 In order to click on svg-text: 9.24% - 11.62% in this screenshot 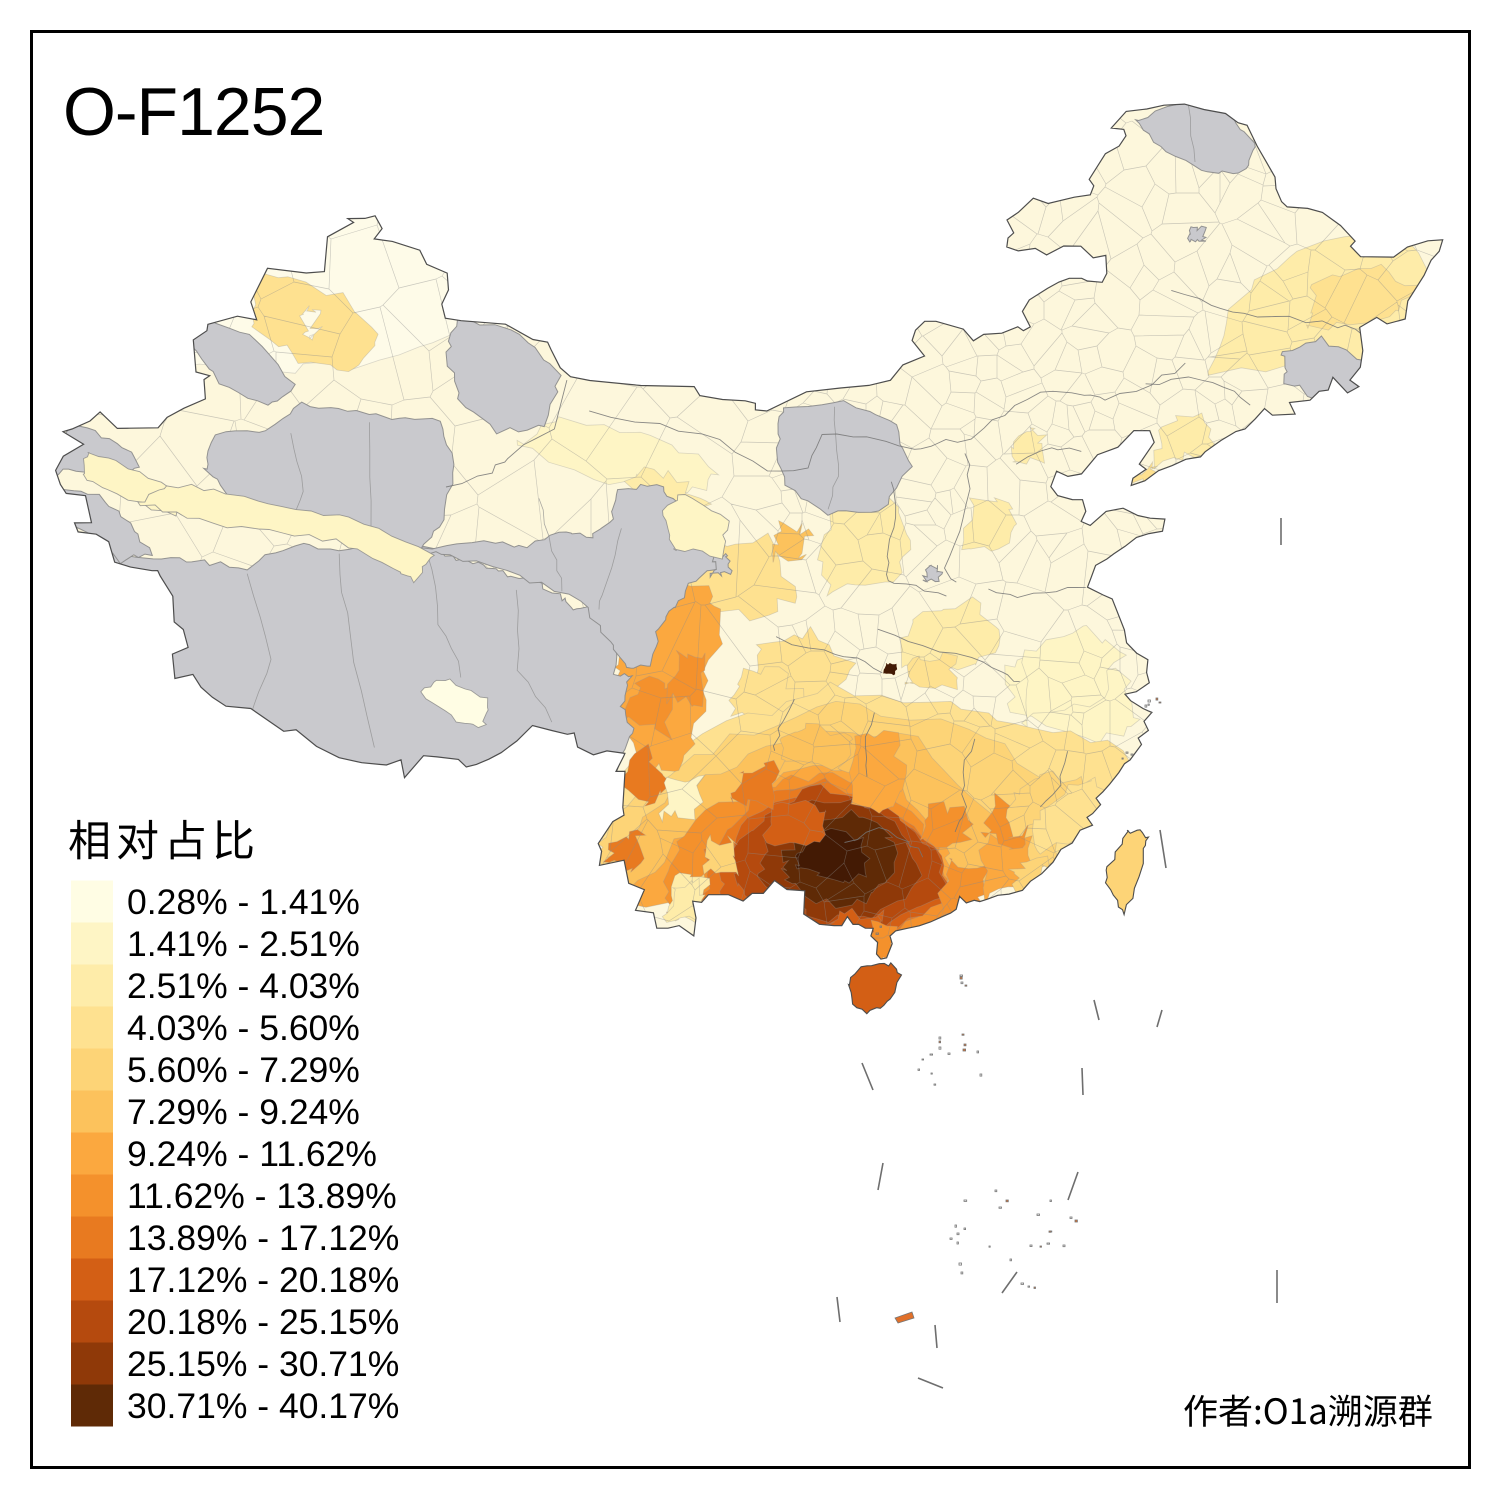, I will do `click(252, 1154)`.